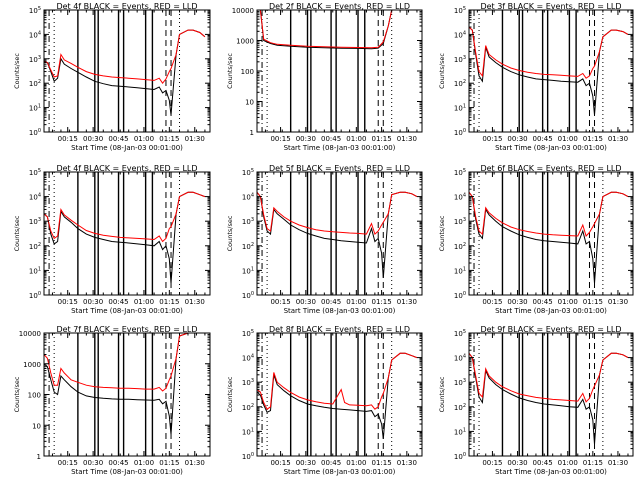 Image resolution: width=640 pixels, height=480 pixels. I want to click on y-tick-label: 10⁰, so click(460, 132).